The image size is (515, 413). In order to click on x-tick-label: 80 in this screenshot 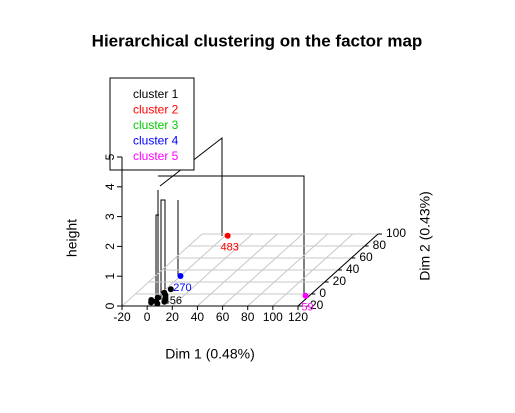, I will do `click(248, 317)`.